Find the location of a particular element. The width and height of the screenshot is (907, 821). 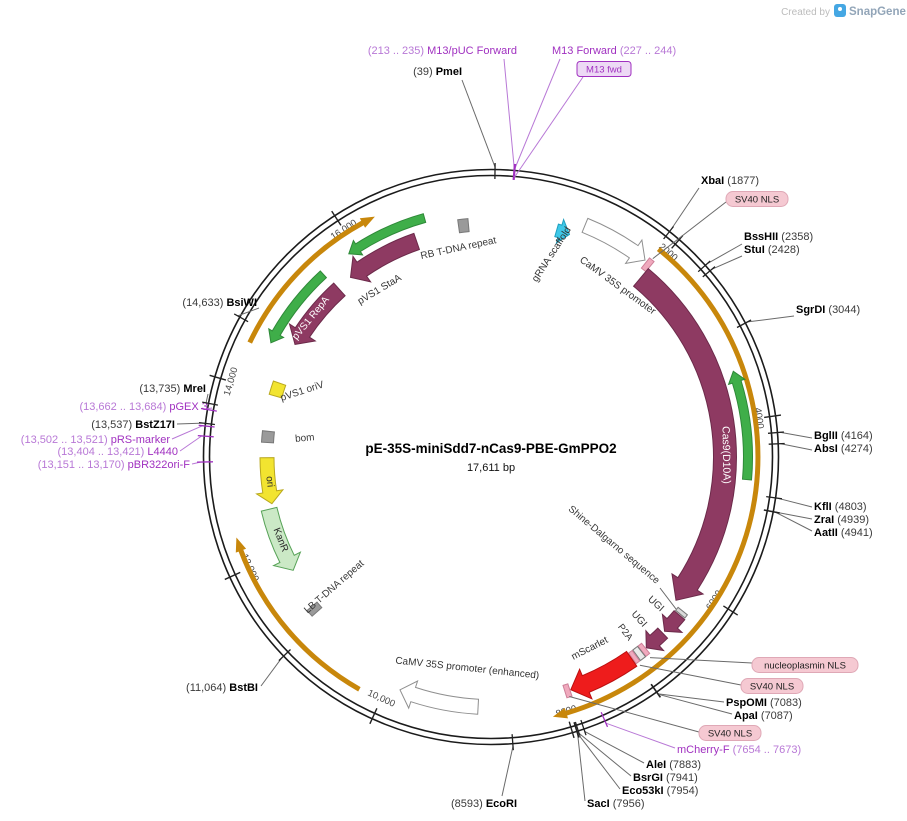

callout-line-sgrdi is located at coordinates (771, 319).